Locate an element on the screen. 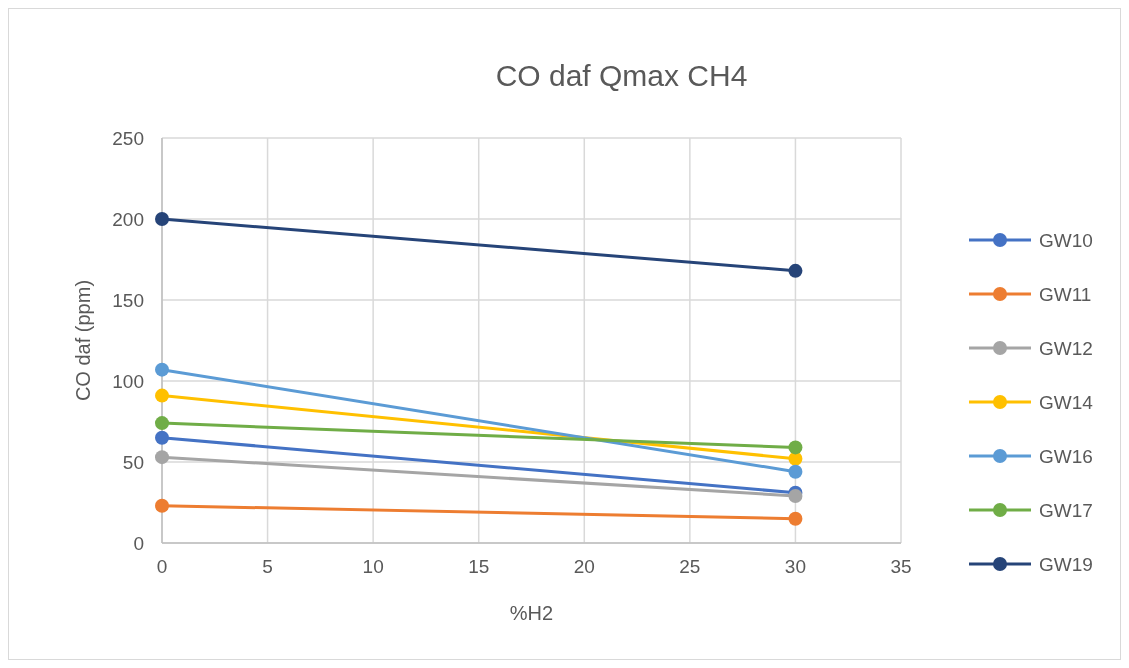 The height and width of the screenshot is (668, 1129). y-axis-title: CO daf (ppm) is located at coordinates (83, 340).